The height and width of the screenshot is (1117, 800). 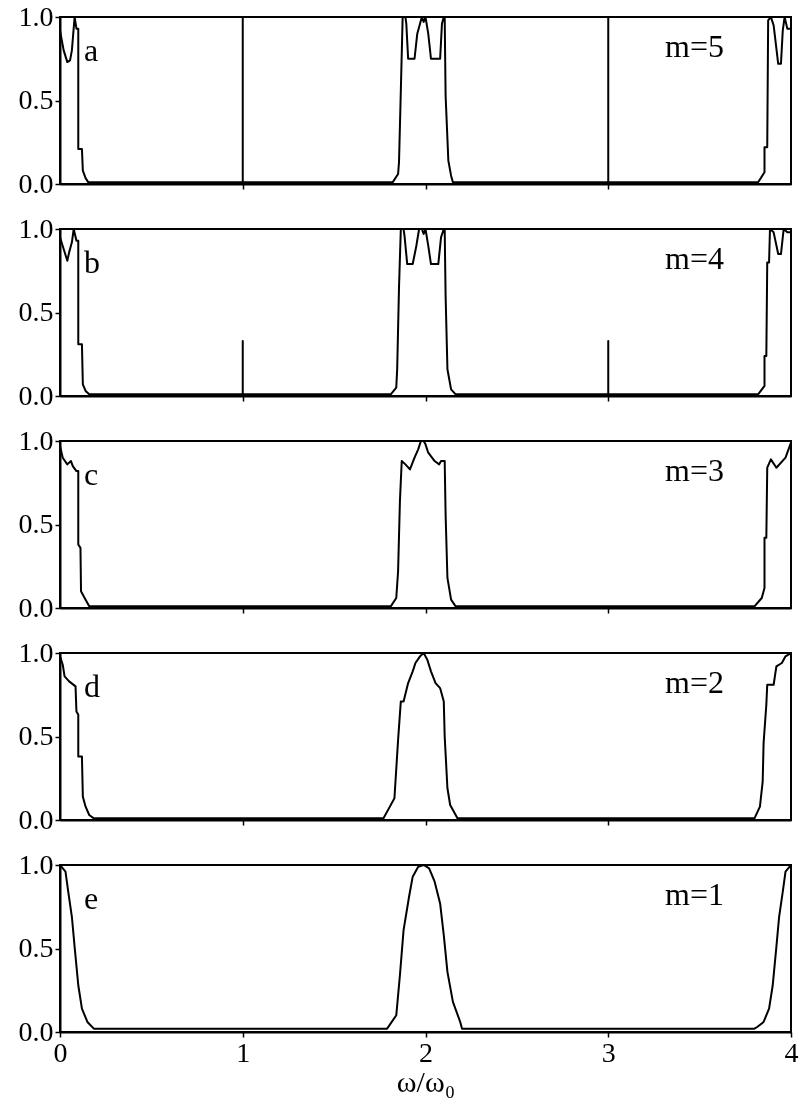 I want to click on annotation: m=1, so click(x=694, y=894).